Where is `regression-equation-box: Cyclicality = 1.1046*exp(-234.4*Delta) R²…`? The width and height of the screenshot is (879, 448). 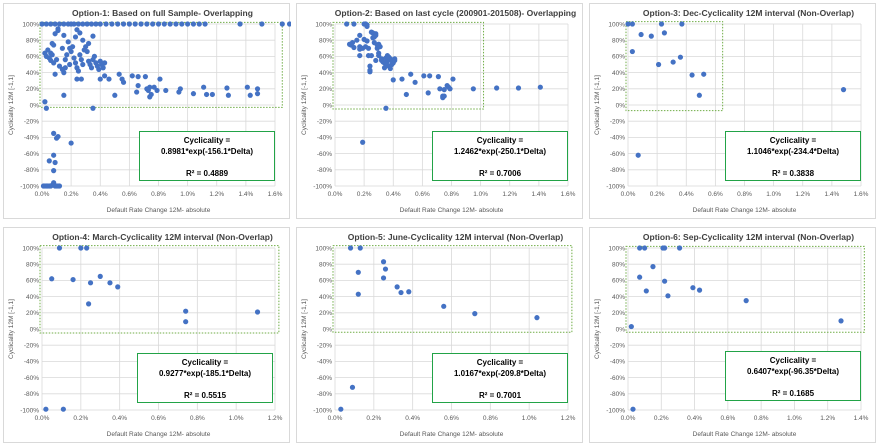
regression-equation-box: Cyclicality = 1.1046*exp(-234.4*Delta) R²… is located at coordinates (793, 156).